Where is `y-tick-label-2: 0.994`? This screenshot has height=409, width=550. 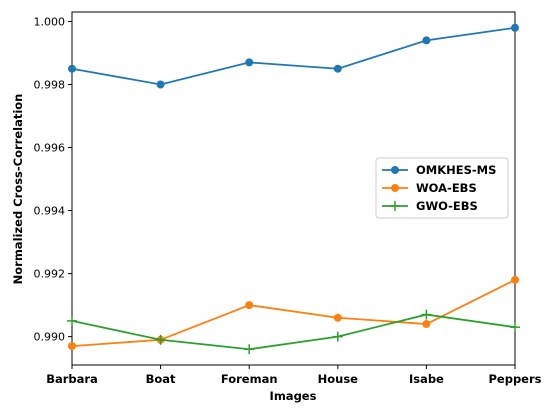
y-tick-label-2: 0.994 is located at coordinates (50, 211).